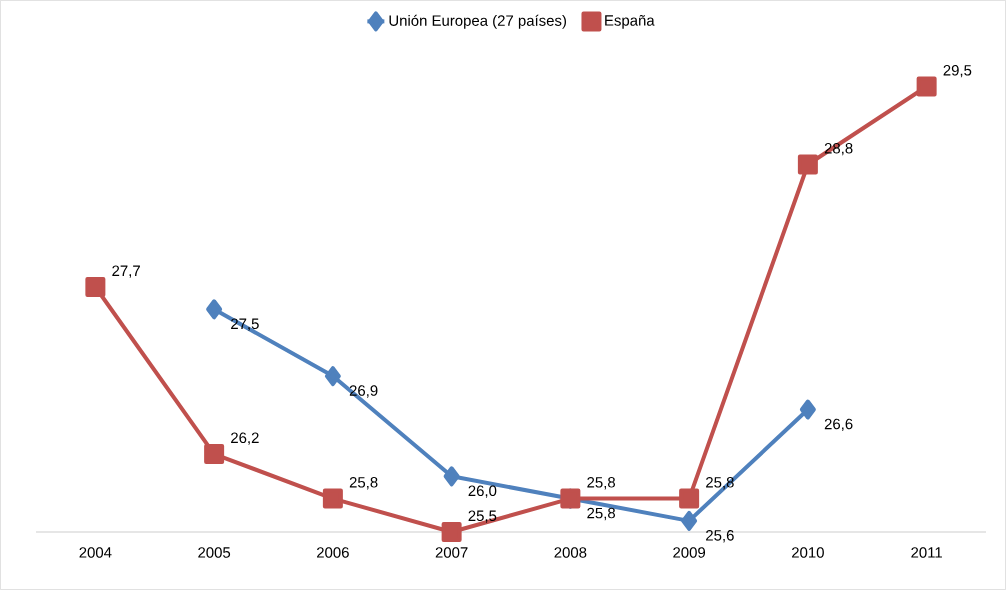 The image size is (1006, 590). Describe the element at coordinates (838, 425) in the screenshot. I see `data-label: 26,6` at that location.